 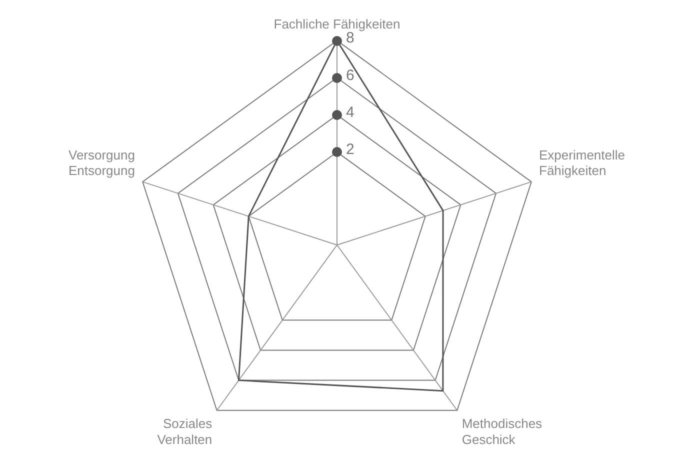 I want to click on spoke-label: Experimentelle Fähigkeiten, so click(x=582, y=163).